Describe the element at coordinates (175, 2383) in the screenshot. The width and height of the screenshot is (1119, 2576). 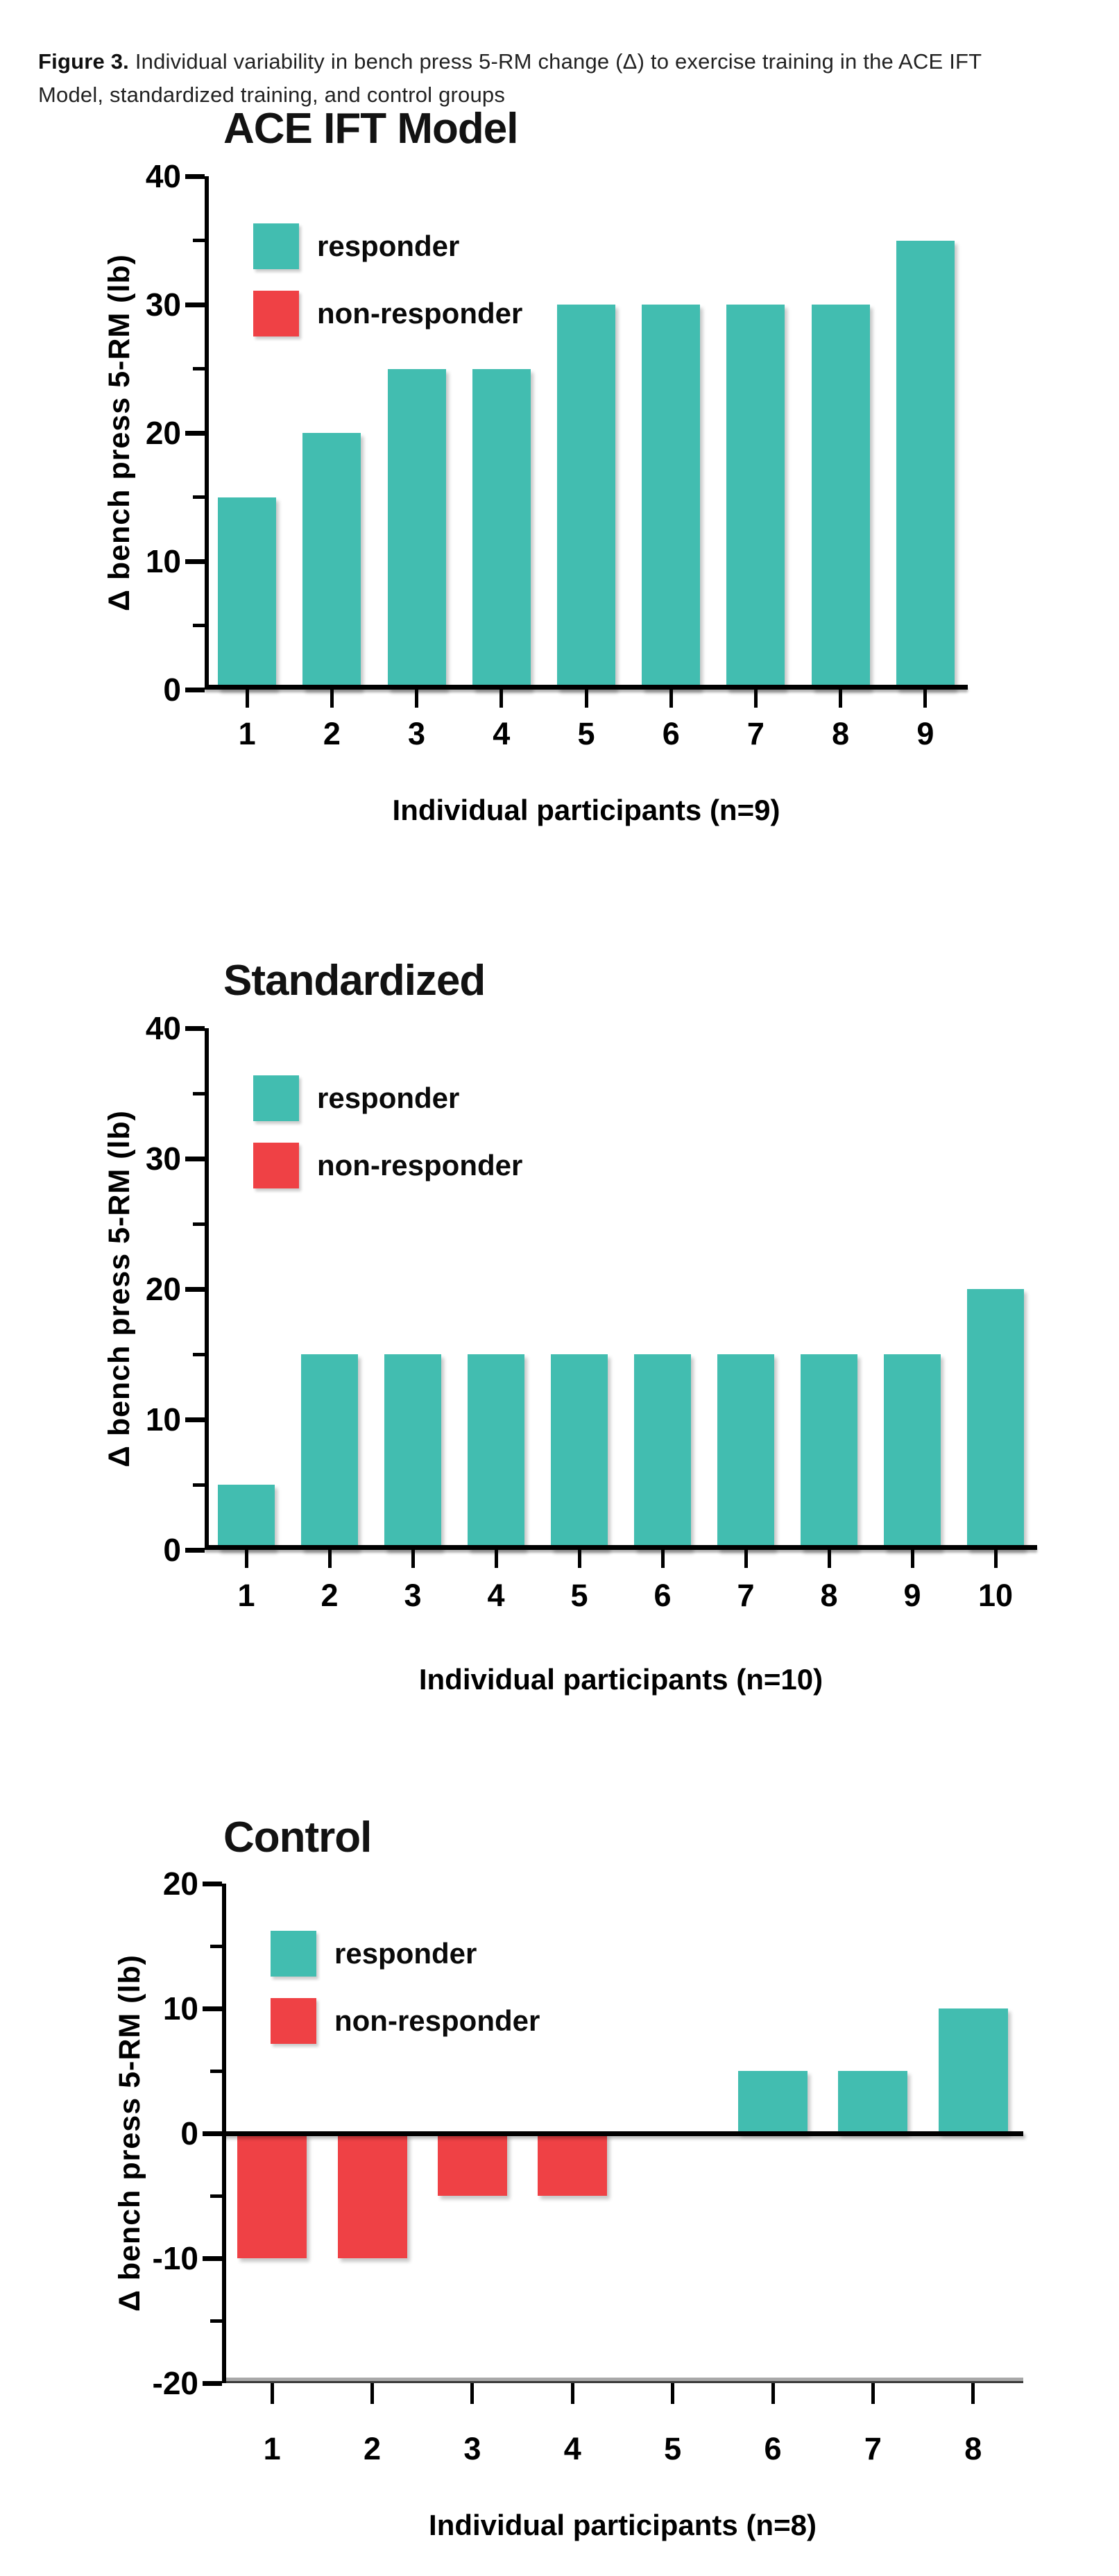
I see `y-tick-label: -20` at that location.